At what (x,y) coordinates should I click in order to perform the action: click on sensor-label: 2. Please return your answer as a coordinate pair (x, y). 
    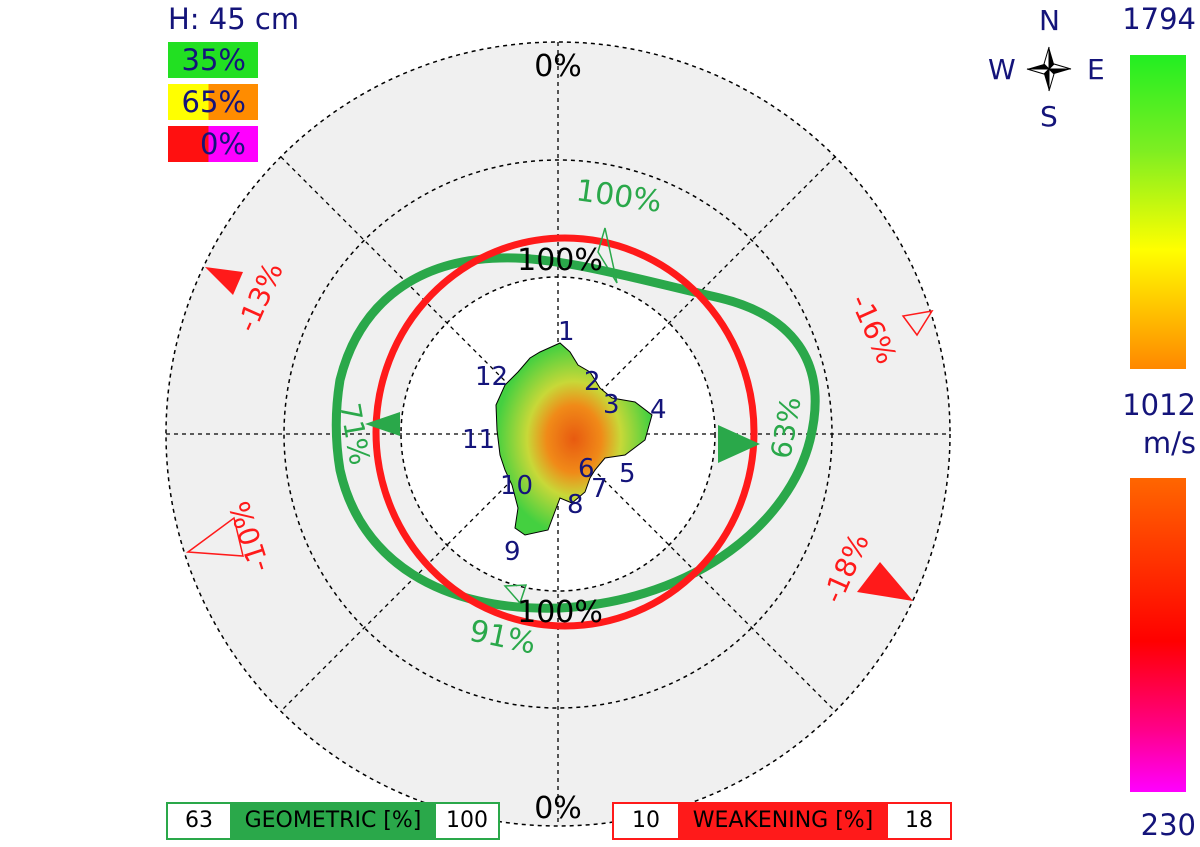
    Looking at the image, I should click on (592, 382).